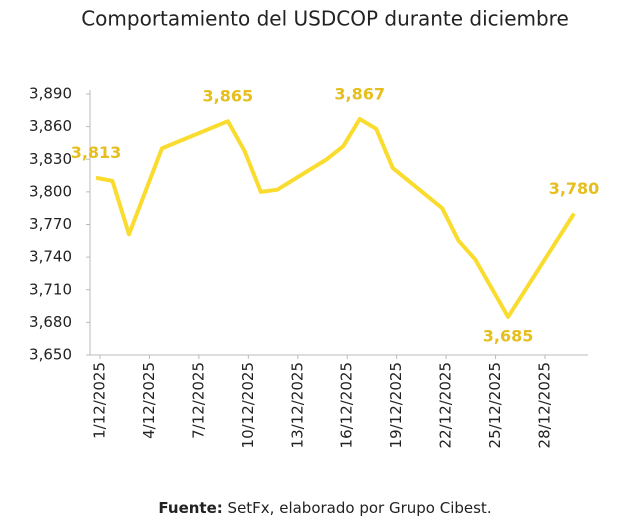  What do you see at coordinates (149, 400) in the screenshot?
I see `x-tick-label: 4/12/2025` at bounding box center [149, 400].